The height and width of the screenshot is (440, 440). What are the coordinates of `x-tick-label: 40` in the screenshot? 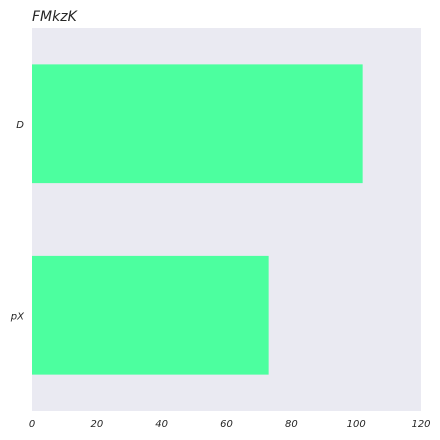 It's located at (161, 424).